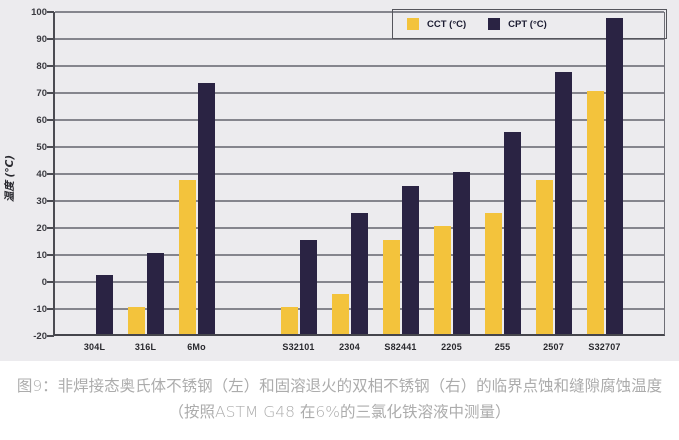  Describe the element at coordinates (41, 255) in the screenshot. I see `y-tick-label: 10` at that location.